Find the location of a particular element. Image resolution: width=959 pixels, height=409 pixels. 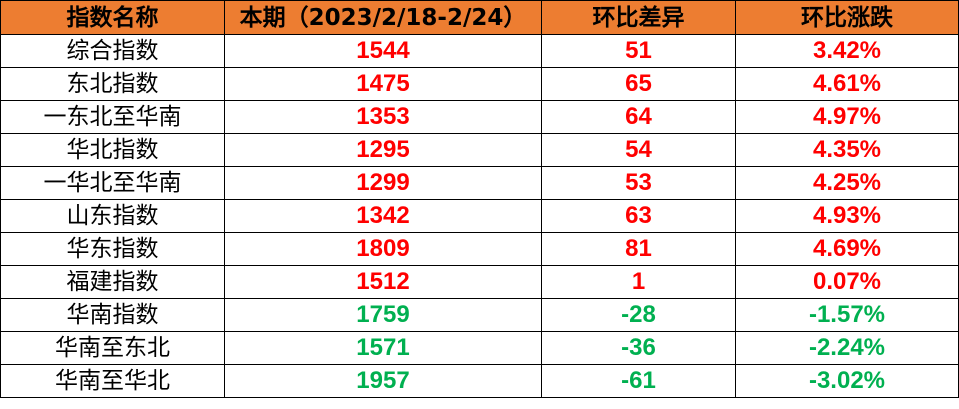

change-pct: 4.35% is located at coordinates (847, 150).